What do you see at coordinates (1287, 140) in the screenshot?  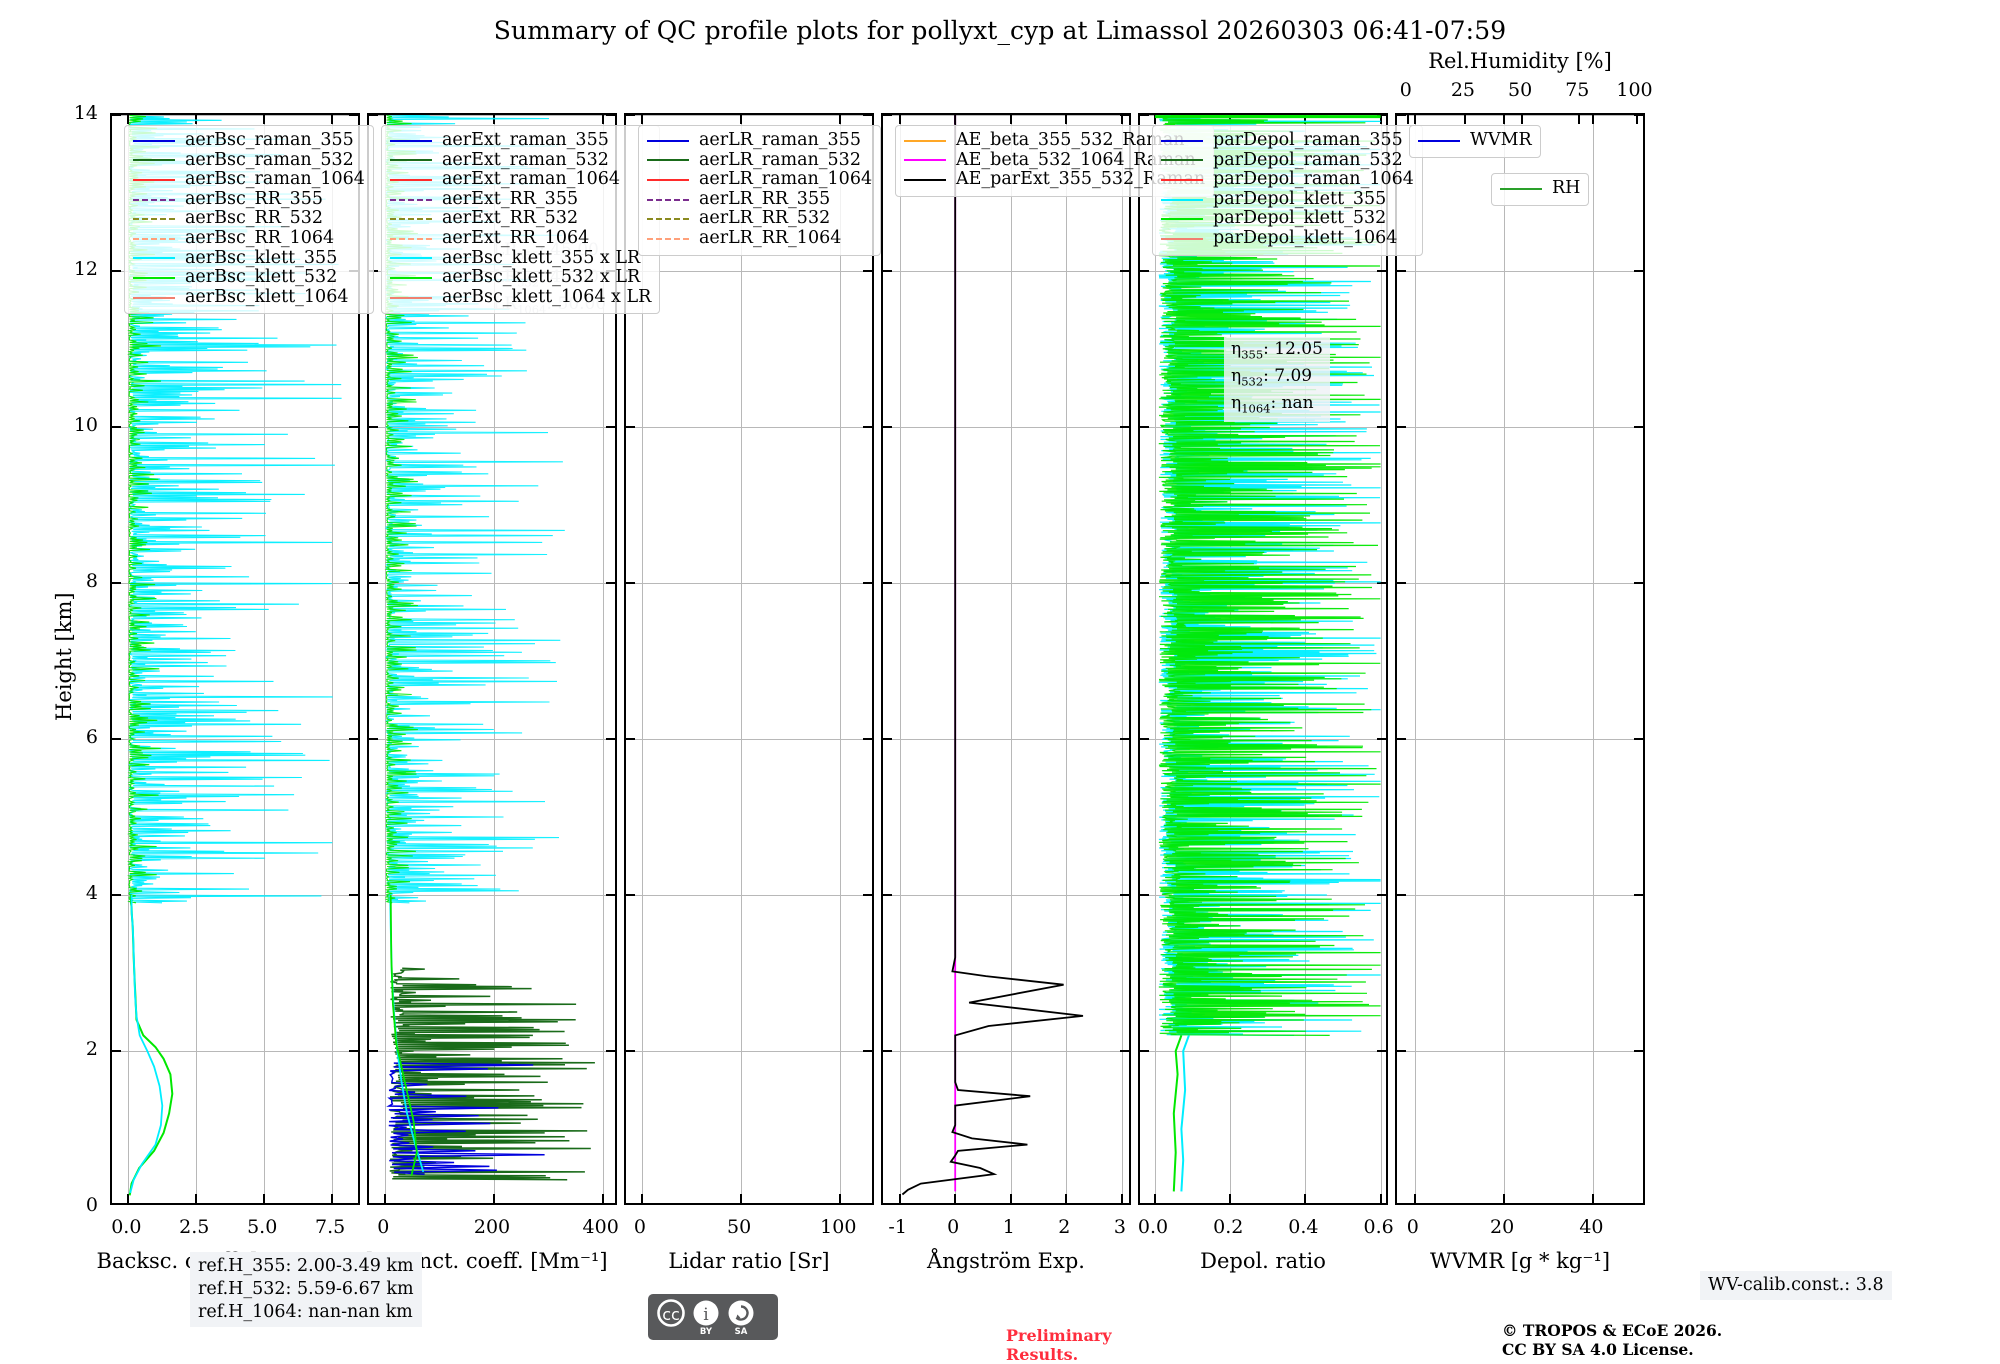 I see `legend-entry: parDepol_raman_355` at bounding box center [1287, 140].